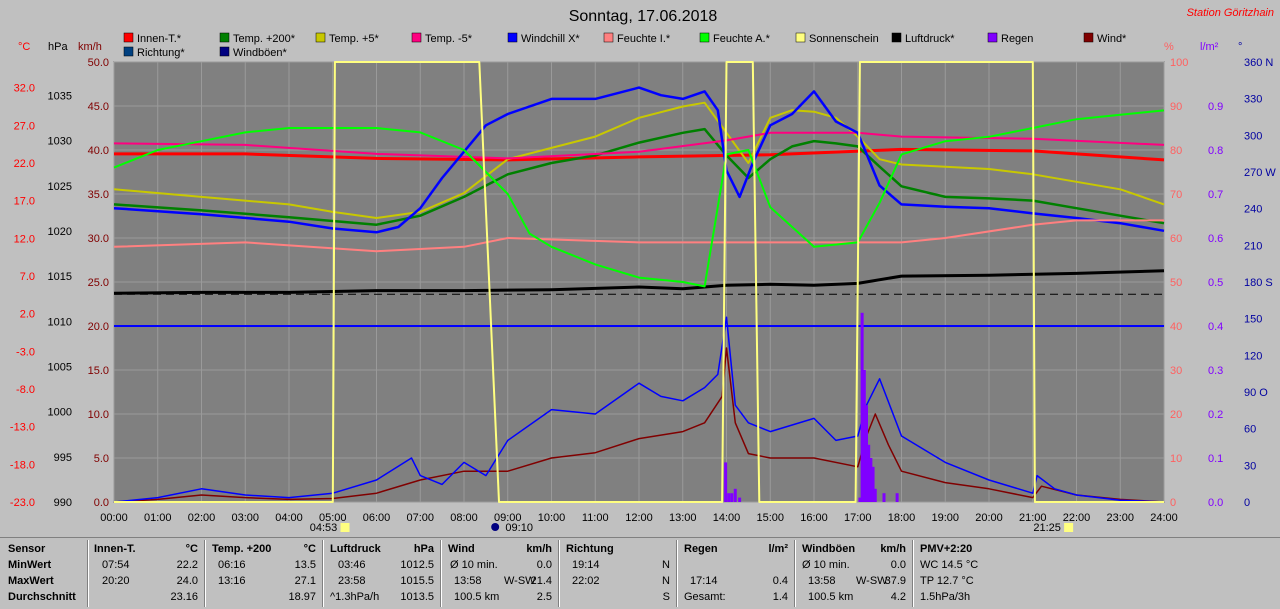 The width and height of the screenshot is (1280, 609). I want to click on time-tick-label: 14:00, so click(727, 518).